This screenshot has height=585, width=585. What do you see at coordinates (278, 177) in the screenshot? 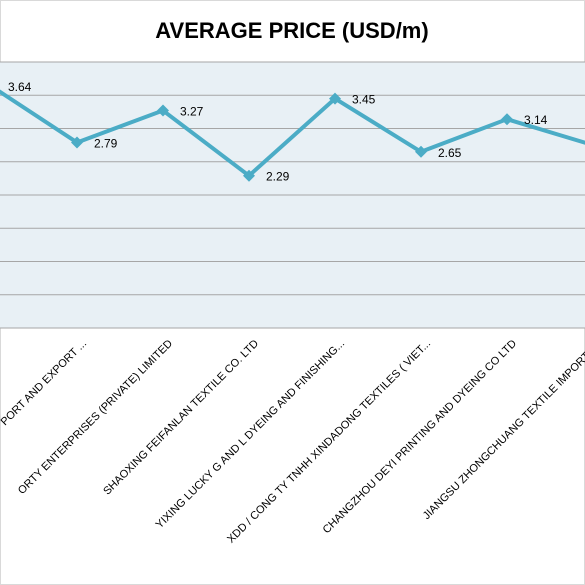
I see `data-label: 2.29` at bounding box center [278, 177].